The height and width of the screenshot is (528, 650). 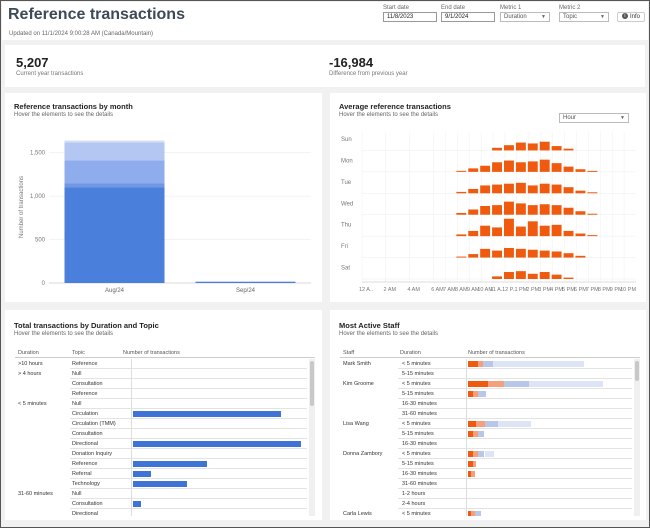 What do you see at coordinates (410, 17) in the screenshot?
I see `start-date-input: 11/8/2023` at bounding box center [410, 17].